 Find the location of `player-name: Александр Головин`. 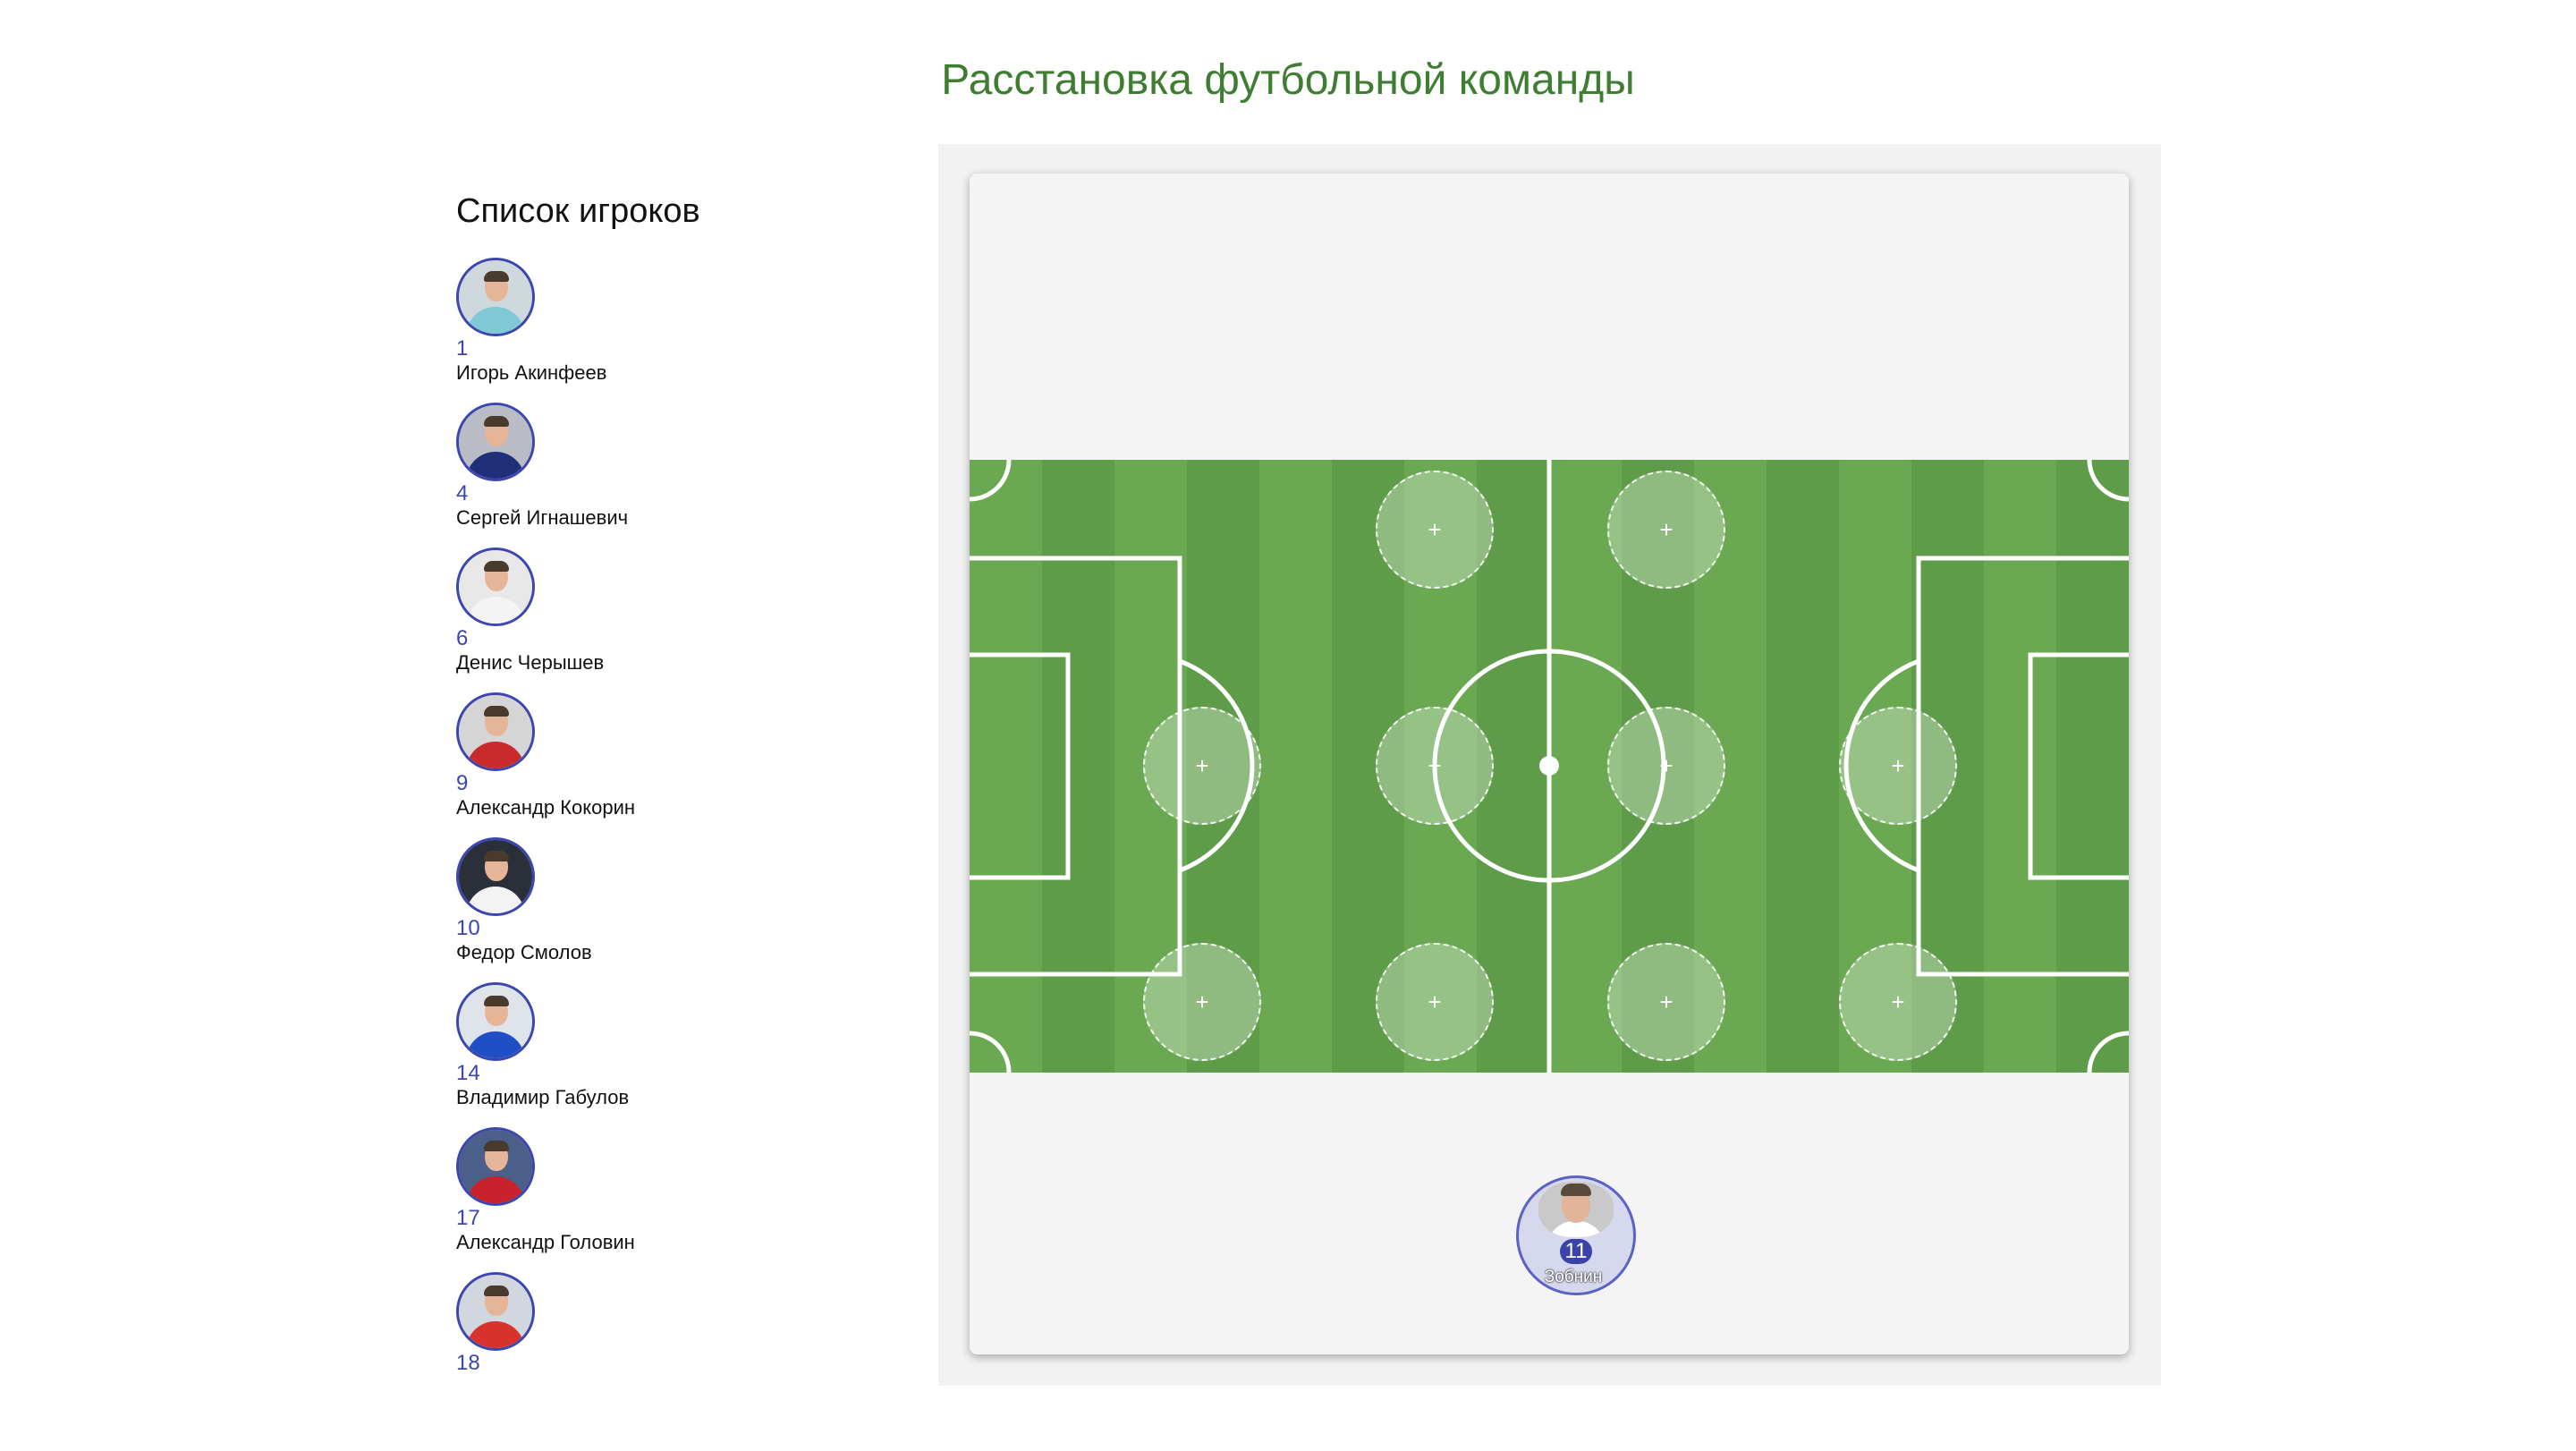

player-name: Александр Головин is located at coordinates (545, 1242).